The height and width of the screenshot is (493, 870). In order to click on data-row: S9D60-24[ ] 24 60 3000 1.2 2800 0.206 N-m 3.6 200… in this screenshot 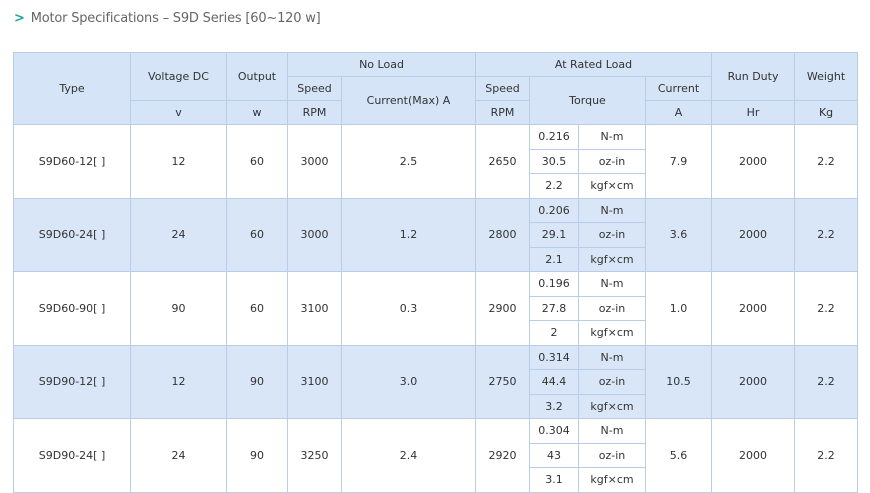, I will do `click(436, 234)`.